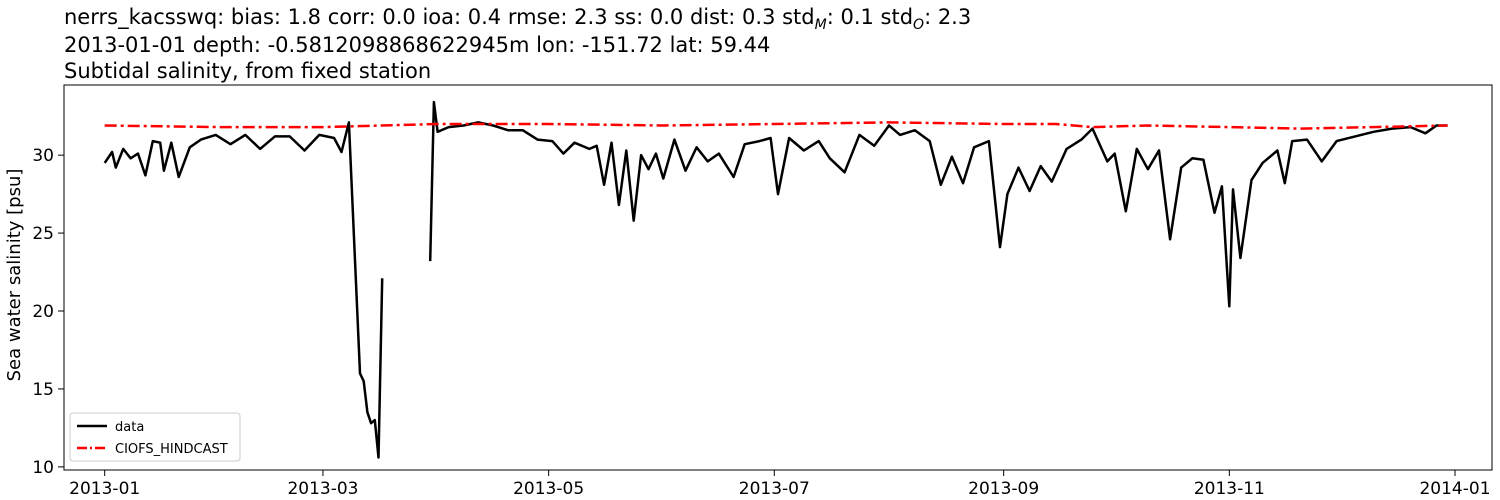 The image size is (1500, 500). I want to click on y-tick-label-30: 30, so click(43, 156).